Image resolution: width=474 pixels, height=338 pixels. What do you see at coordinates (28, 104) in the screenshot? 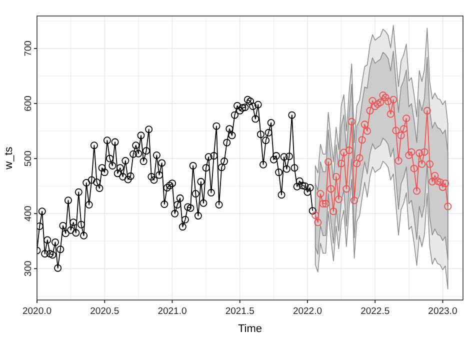
I see `y-tick-label: 600` at bounding box center [28, 104].